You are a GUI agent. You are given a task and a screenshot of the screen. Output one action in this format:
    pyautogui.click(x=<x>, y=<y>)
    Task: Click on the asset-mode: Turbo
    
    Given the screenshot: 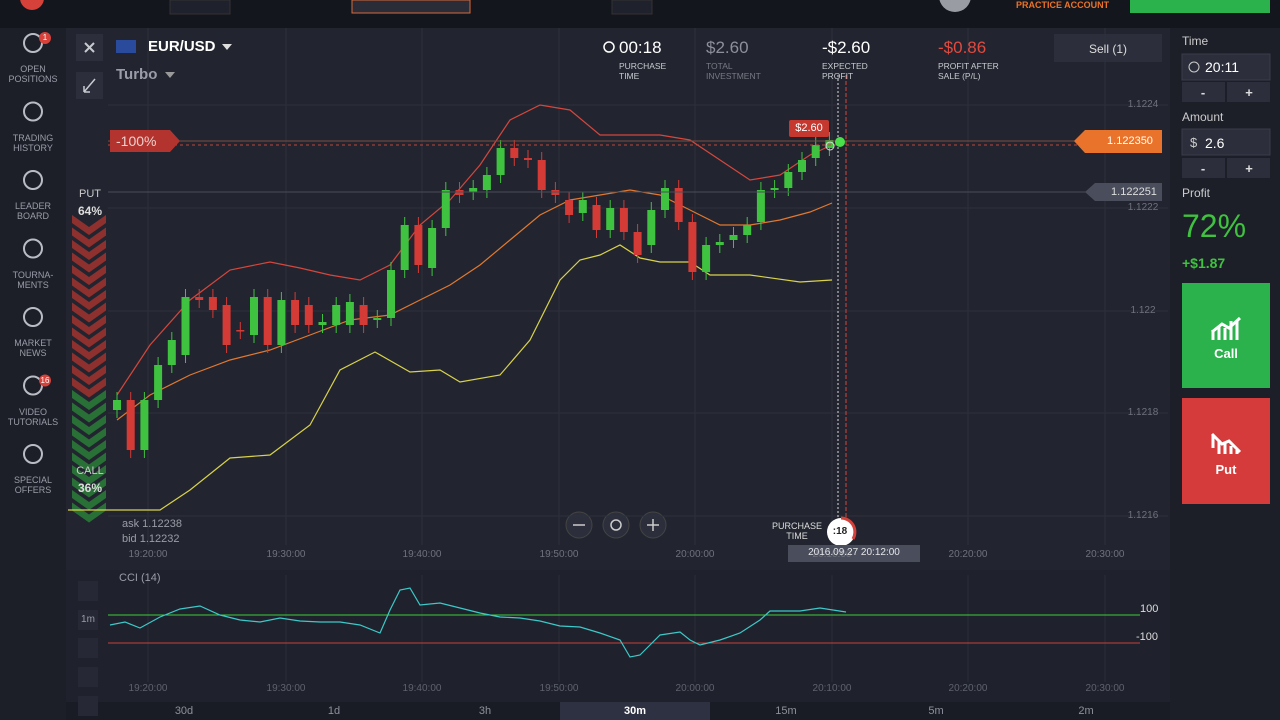 What is the action you would take?
    pyautogui.click(x=137, y=74)
    